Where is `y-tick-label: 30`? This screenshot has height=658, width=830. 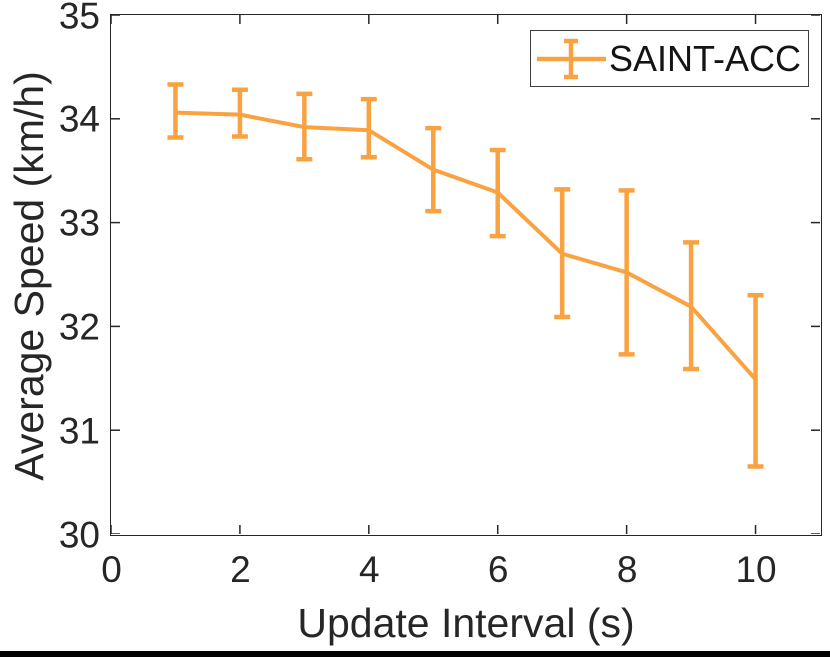 y-tick-label: 30 is located at coordinates (79, 534).